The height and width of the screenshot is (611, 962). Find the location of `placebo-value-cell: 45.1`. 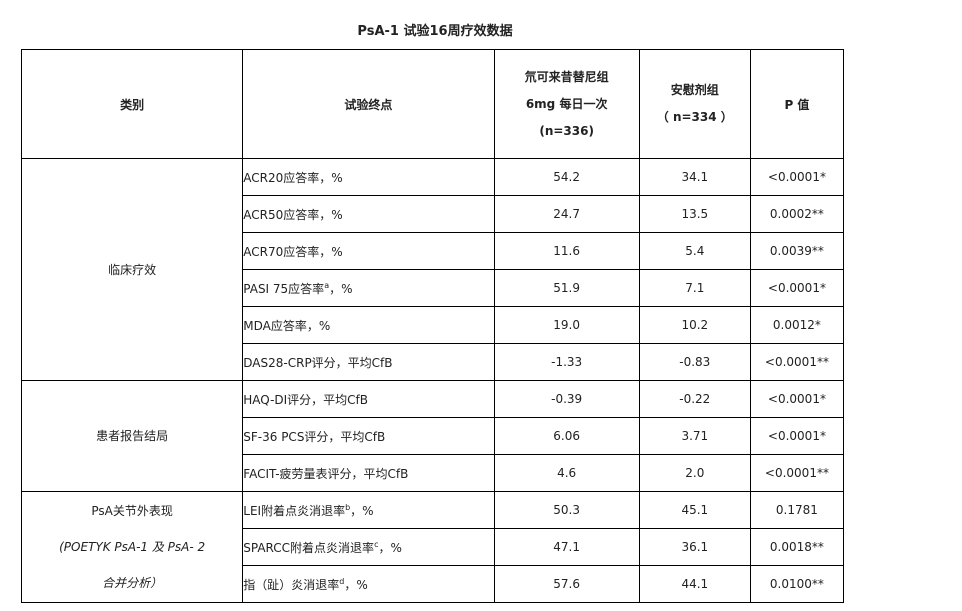

placebo-value-cell: 45.1 is located at coordinates (694, 510).